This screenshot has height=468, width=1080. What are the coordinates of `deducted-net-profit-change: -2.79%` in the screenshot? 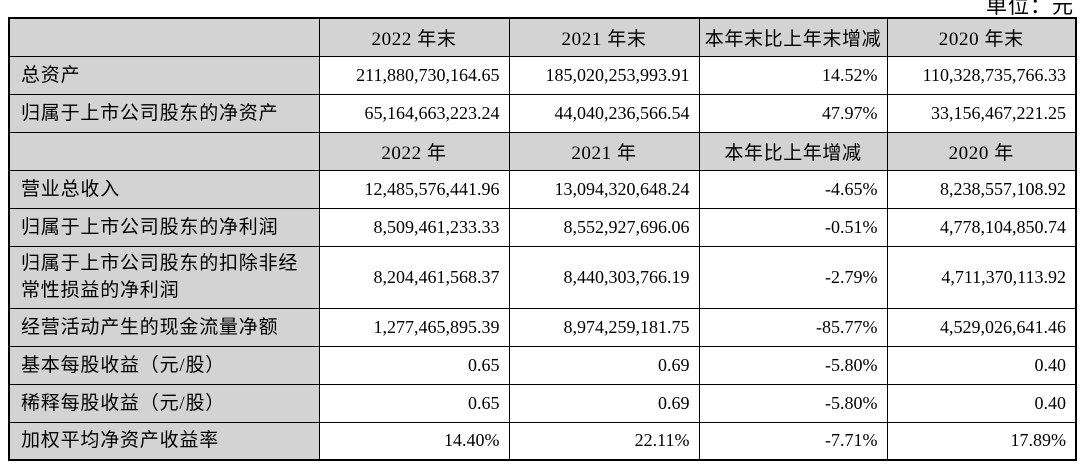 It's located at (793, 277).